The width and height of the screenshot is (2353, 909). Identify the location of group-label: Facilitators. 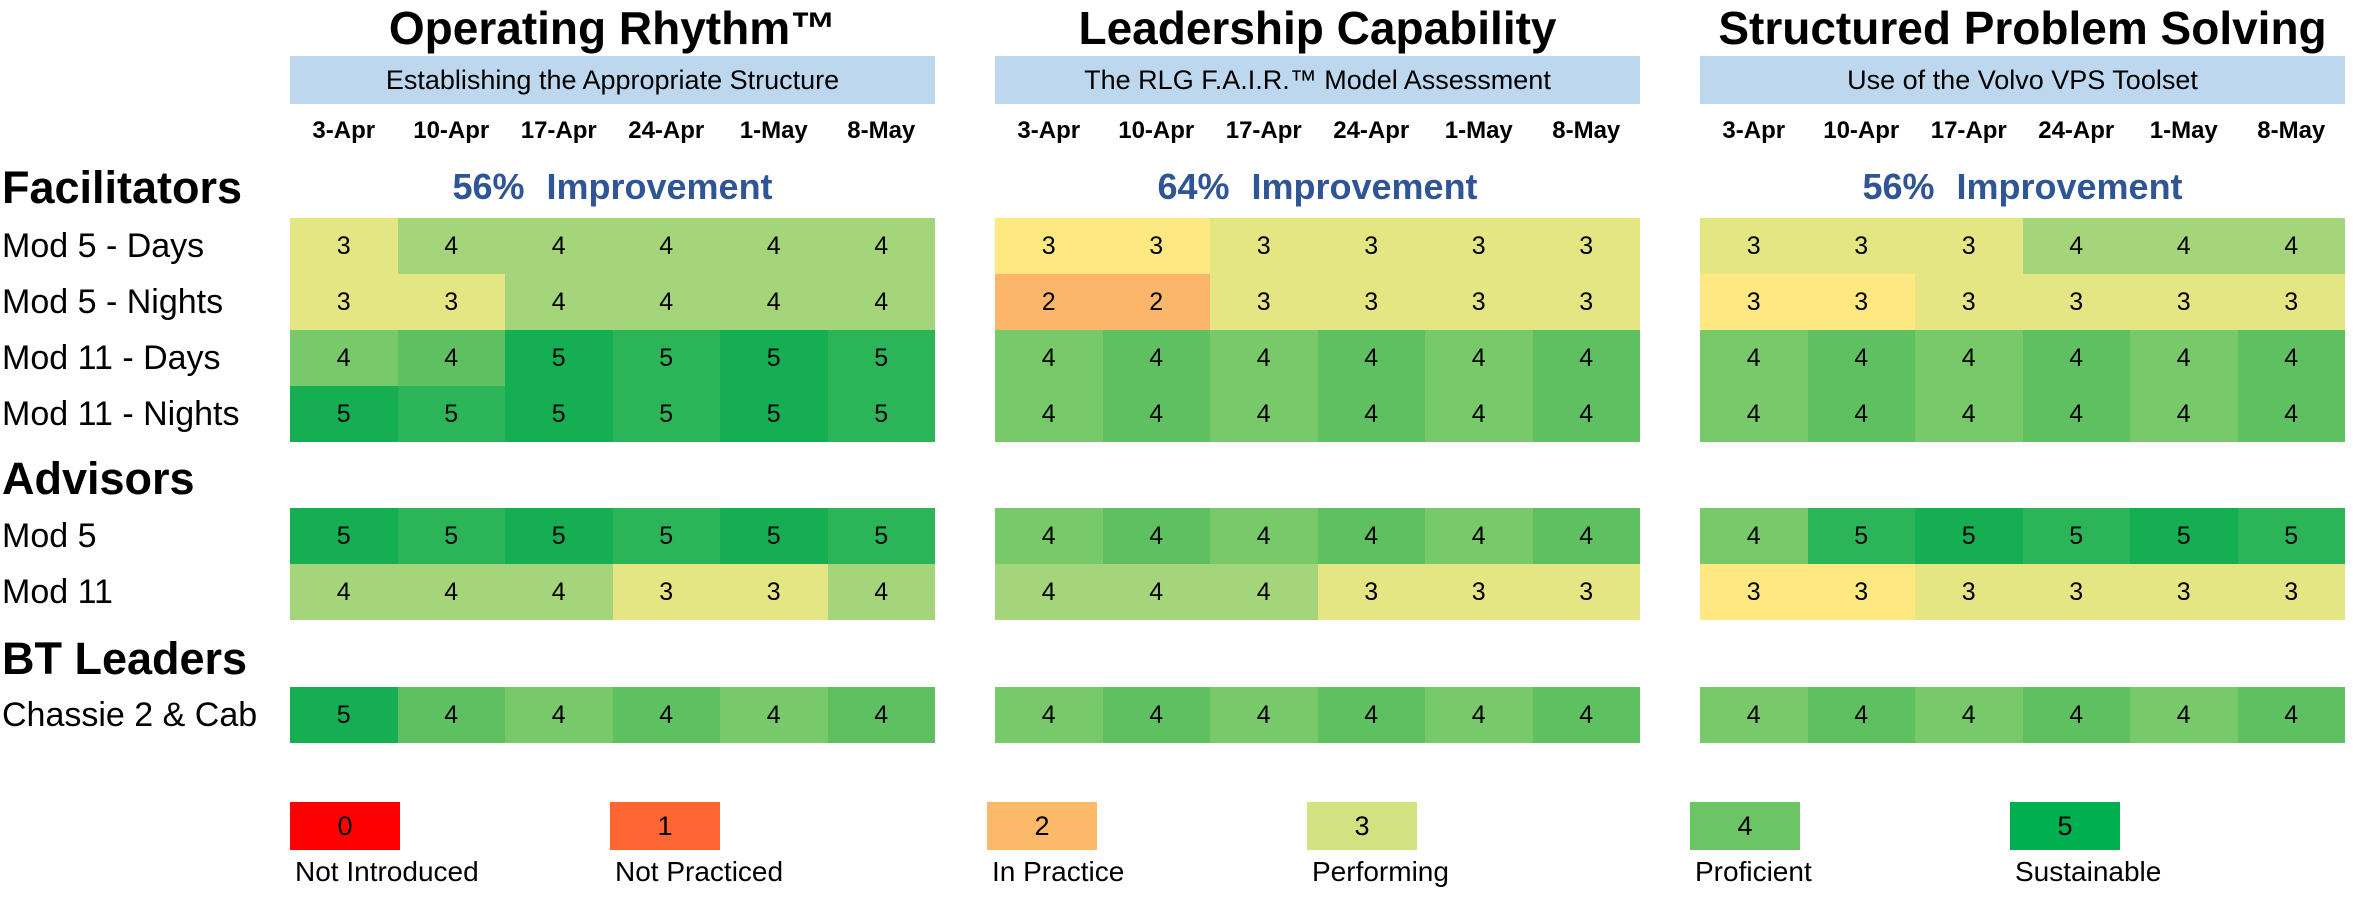
(122, 187).